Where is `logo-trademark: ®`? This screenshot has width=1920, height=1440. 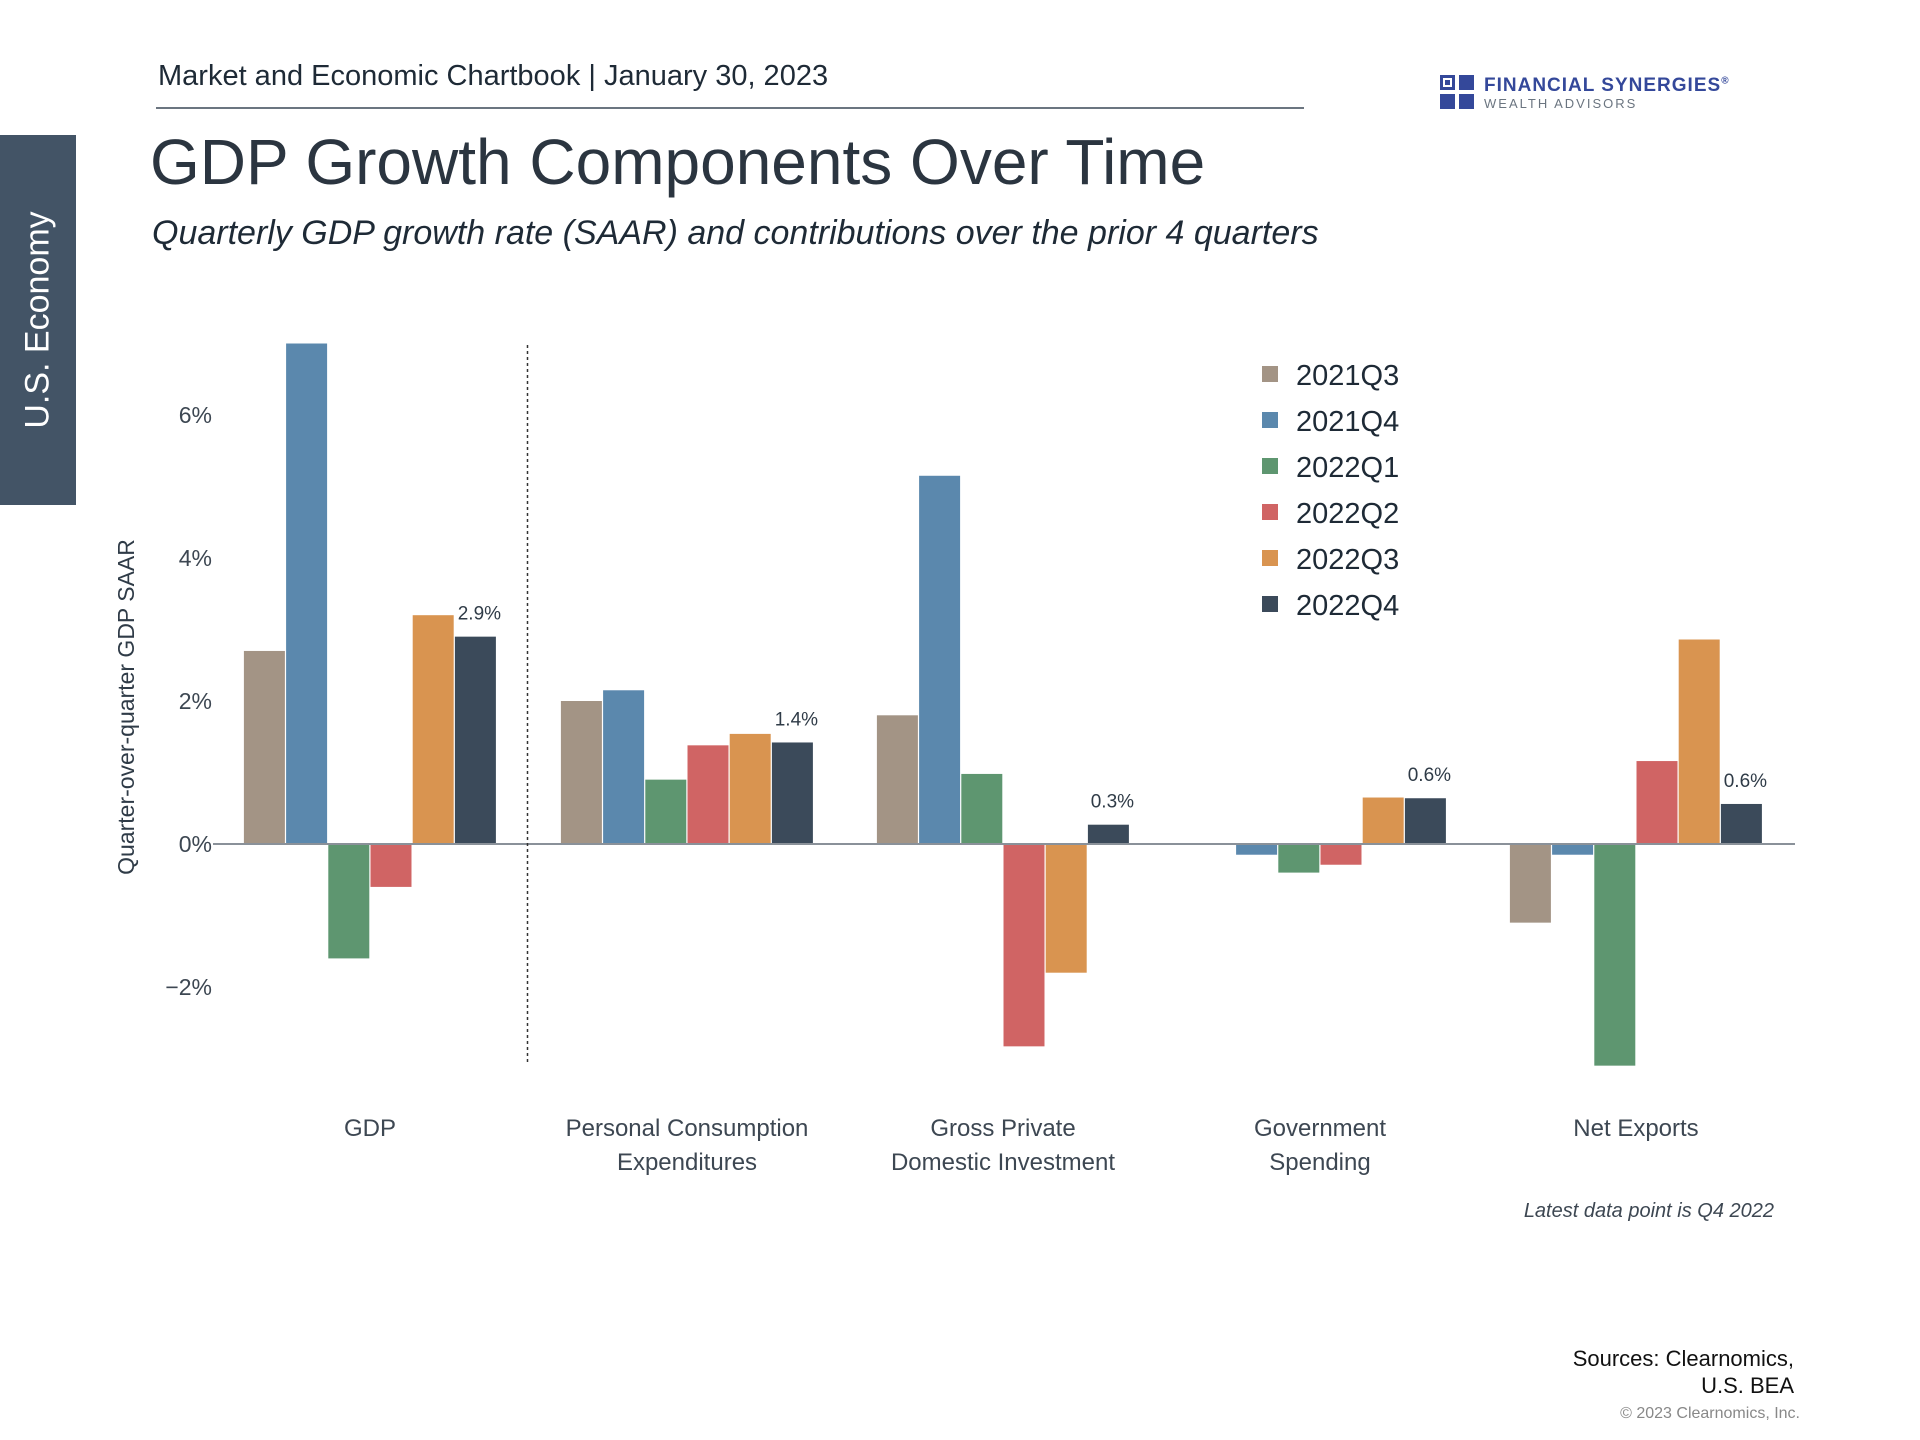 logo-trademark: ® is located at coordinates (1725, 81).